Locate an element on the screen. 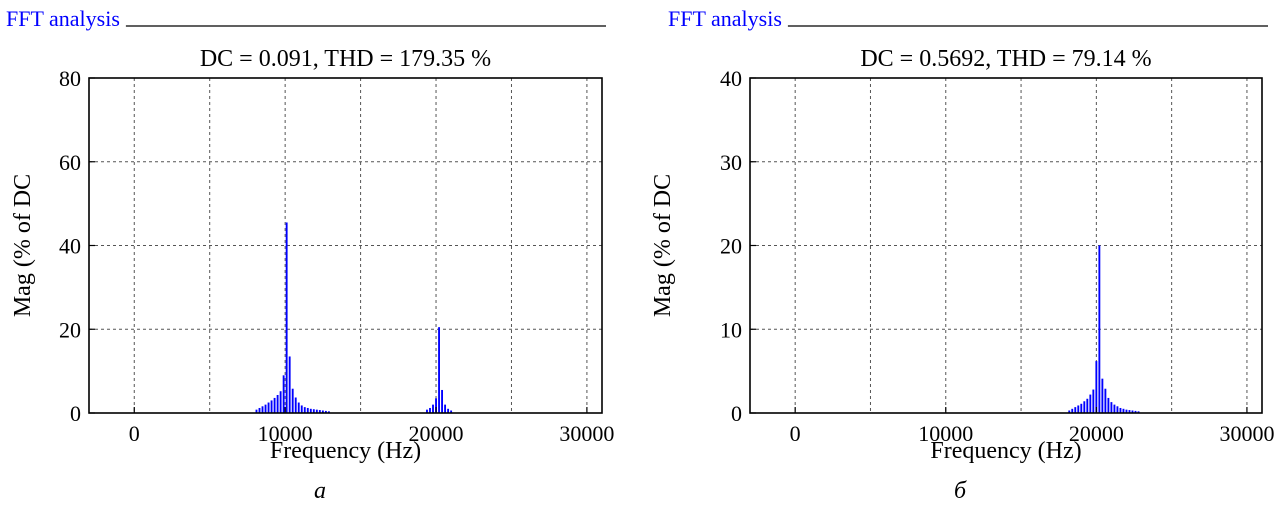  y-tick-label: 80 is located at coordinates (70, 78).